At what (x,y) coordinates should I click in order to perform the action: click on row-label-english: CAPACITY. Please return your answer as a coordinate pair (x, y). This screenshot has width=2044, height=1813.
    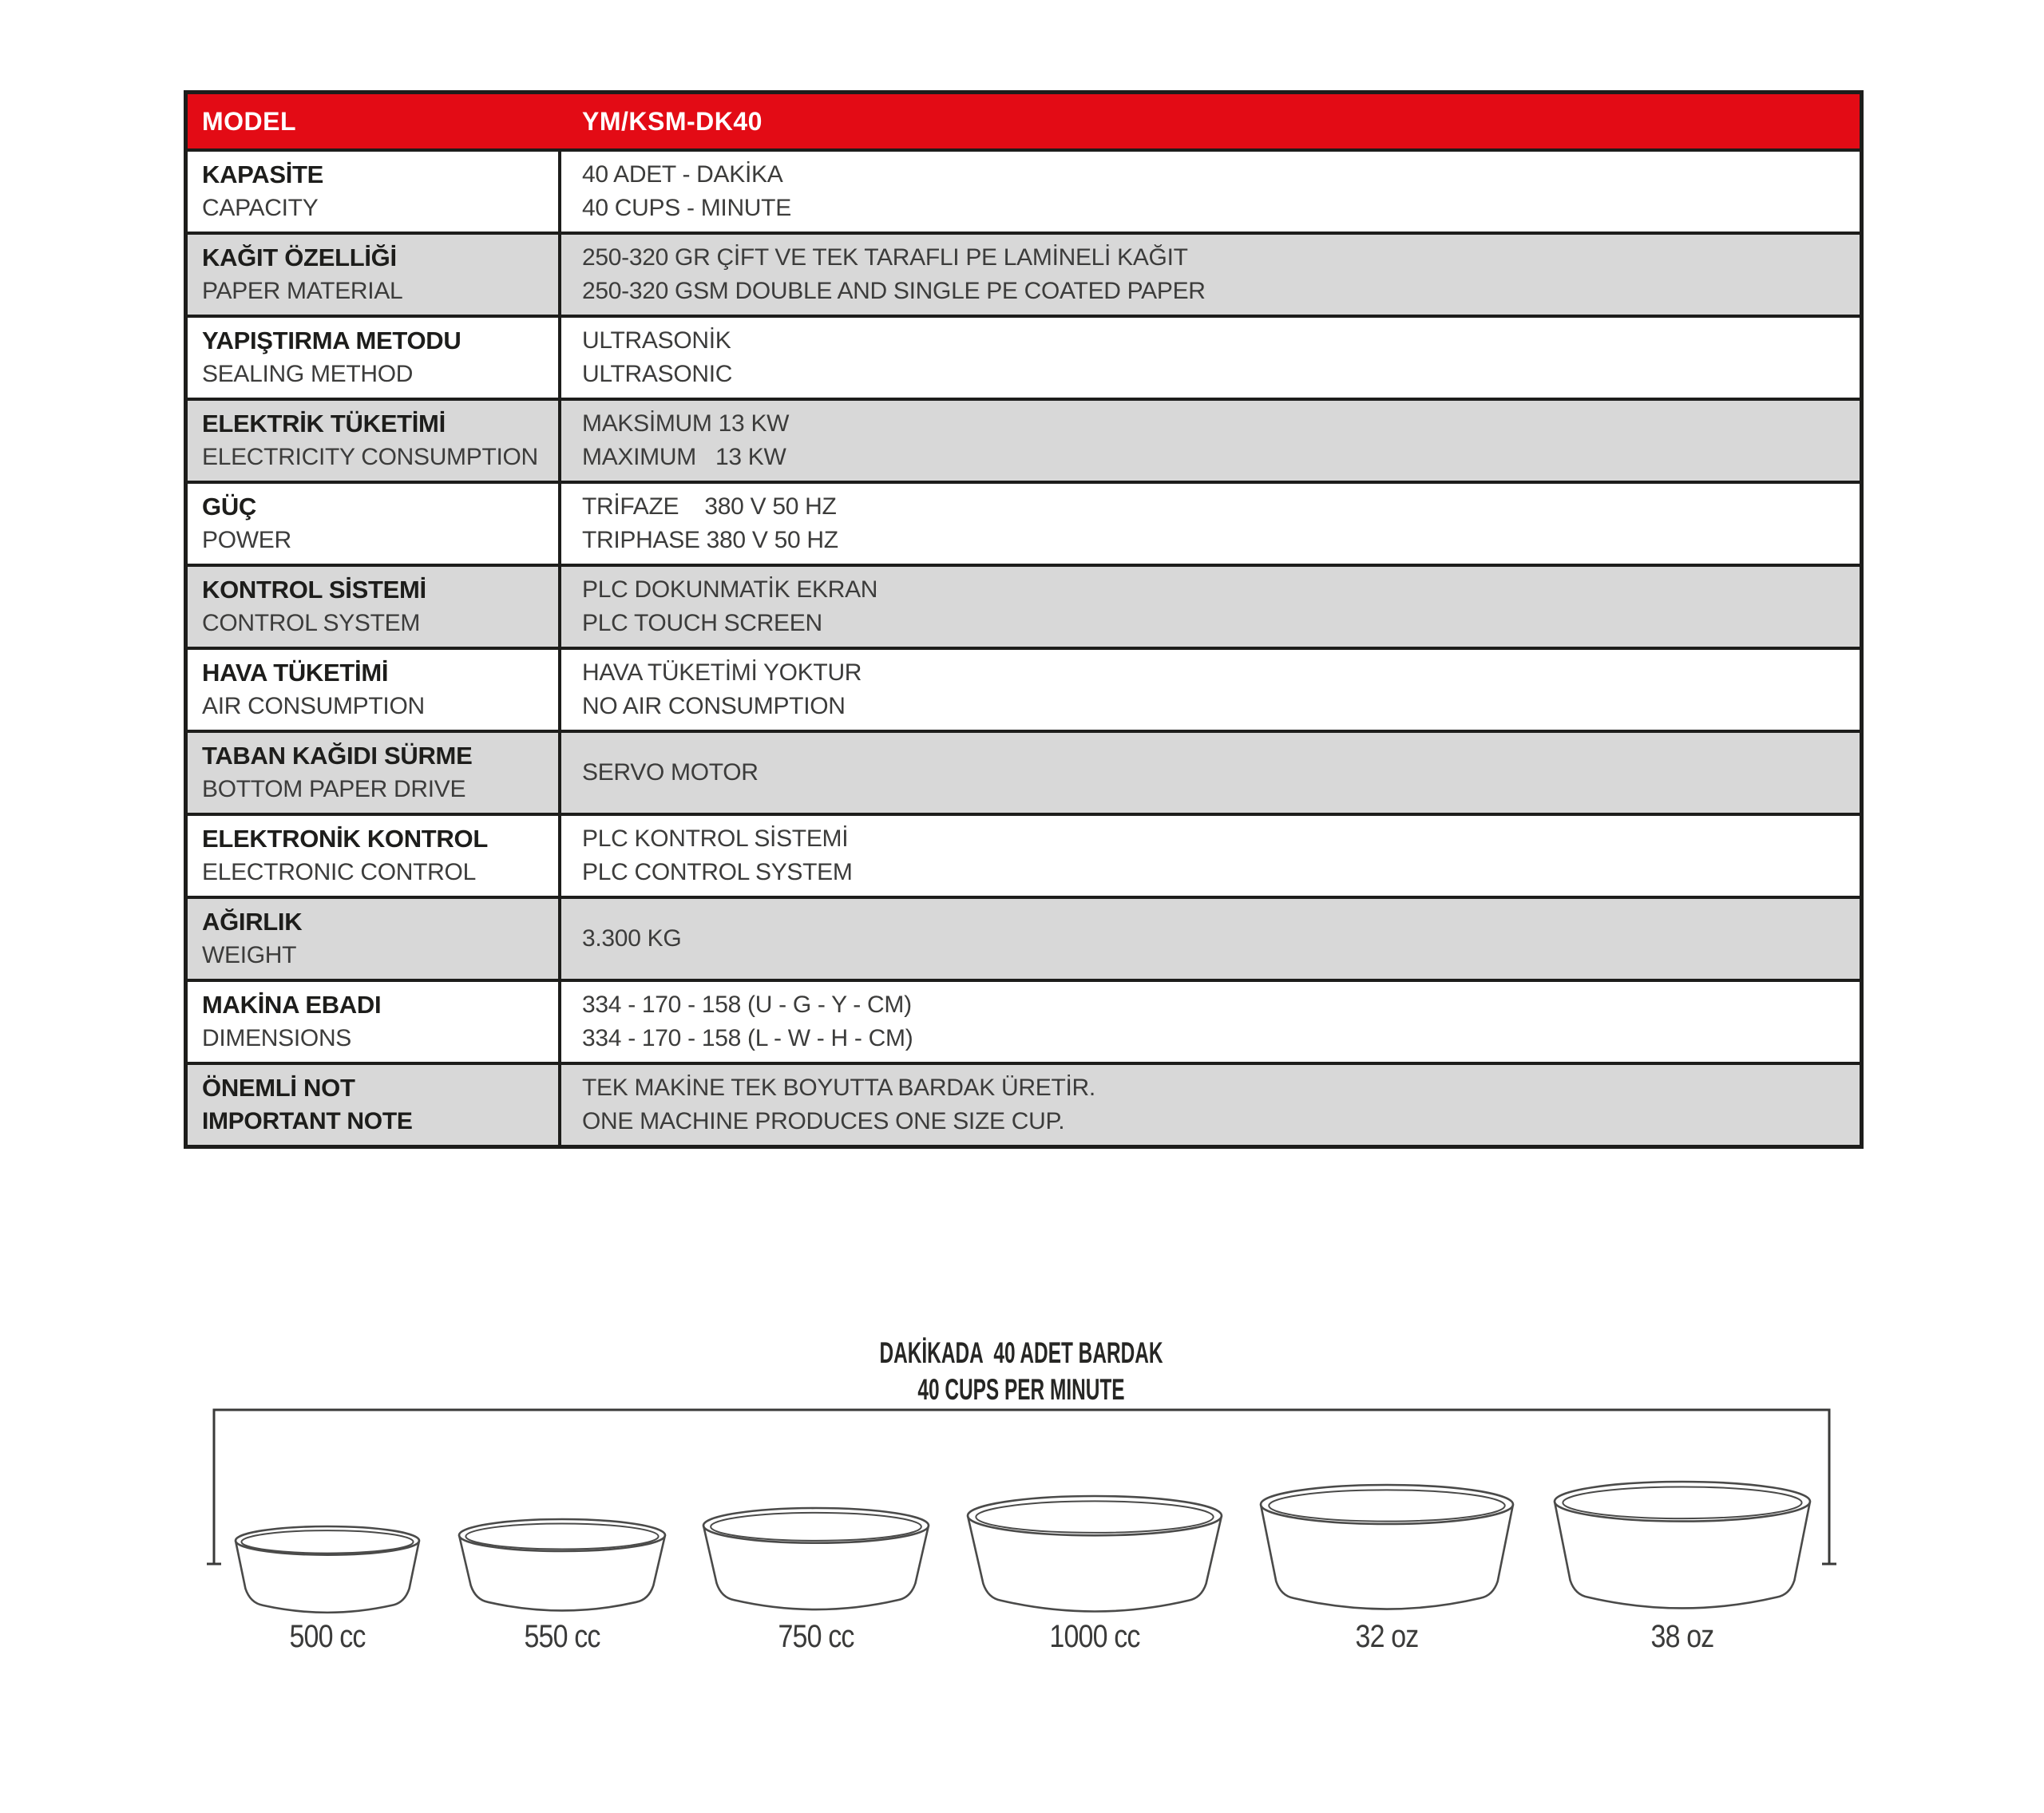
    Looking at the image, I should click on (260, 208).